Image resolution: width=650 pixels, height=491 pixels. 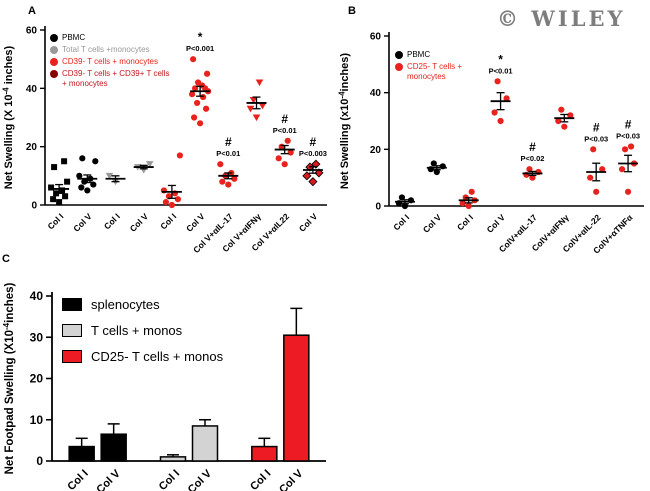 I want to click on legend-item: CD25- T cells + monocytes, so click(x=447, y=71).